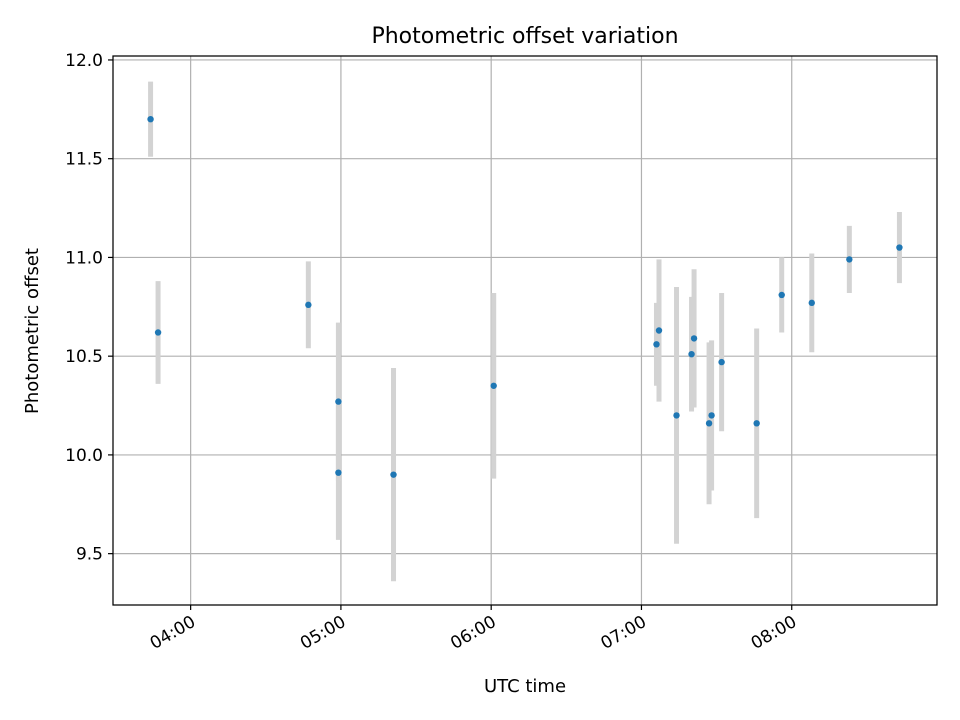 The height and width of the screenshot is (720, 960). I want to click on y-tick-label: 9.5, so click(89, 555).